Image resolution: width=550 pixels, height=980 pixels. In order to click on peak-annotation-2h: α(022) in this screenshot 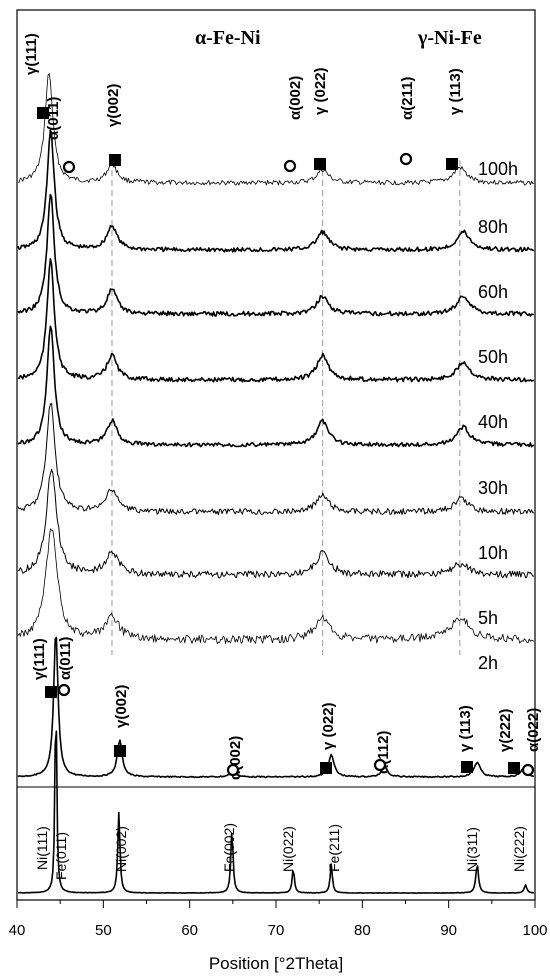, I will do `click(533, 730)`.